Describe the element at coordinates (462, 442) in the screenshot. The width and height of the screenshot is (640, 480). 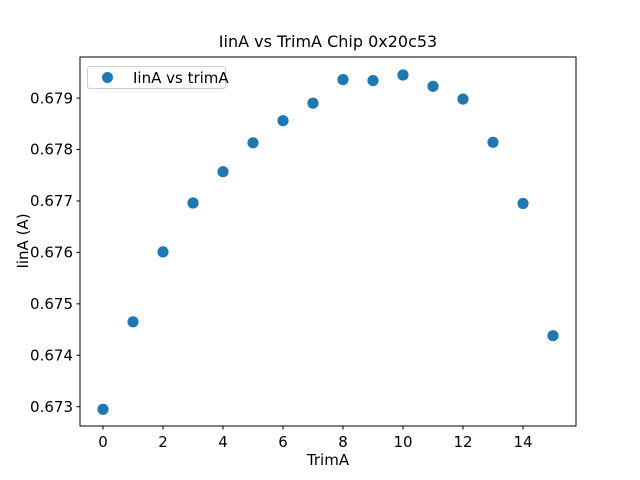
I see `x-tick-label: 12` at that location.